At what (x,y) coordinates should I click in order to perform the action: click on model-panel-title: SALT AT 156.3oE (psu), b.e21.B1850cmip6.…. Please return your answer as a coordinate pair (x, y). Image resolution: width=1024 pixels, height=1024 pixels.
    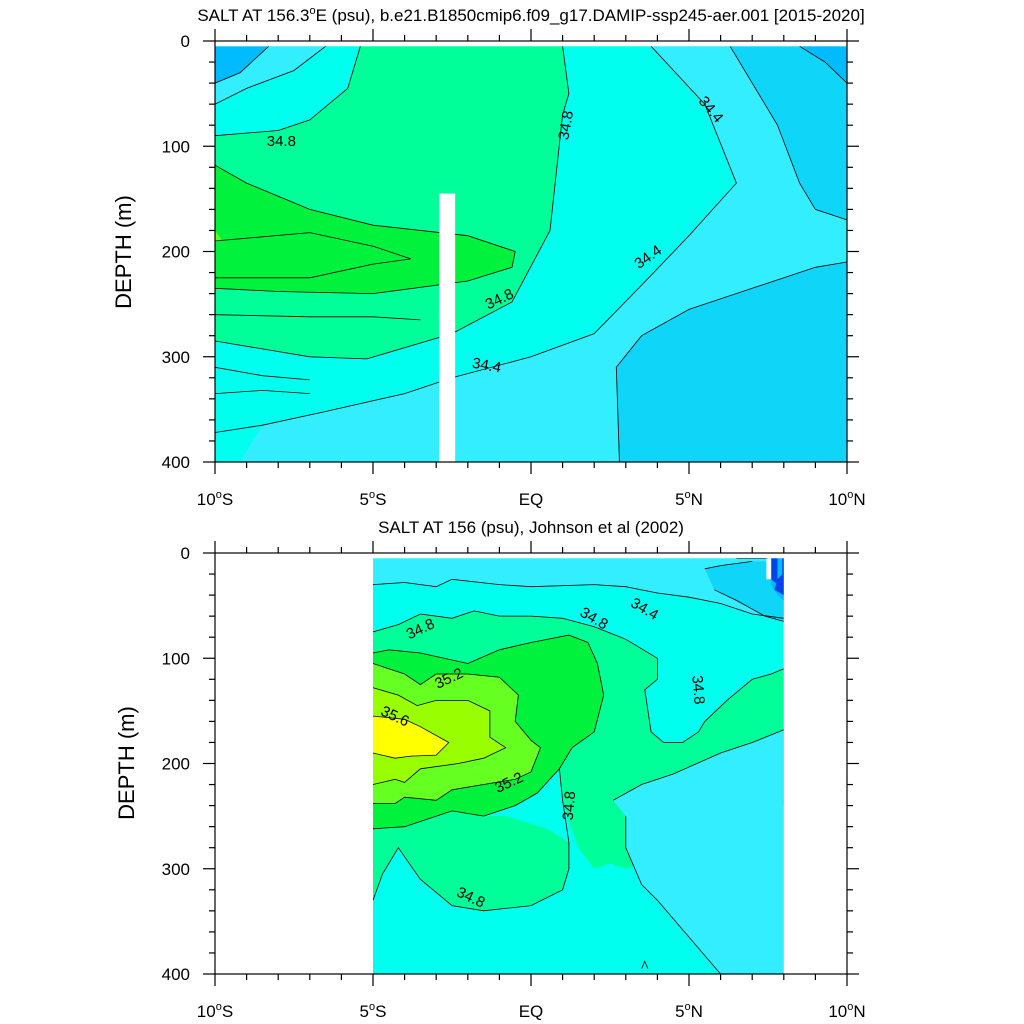
    Looking at the image, I should click on (530, 15).